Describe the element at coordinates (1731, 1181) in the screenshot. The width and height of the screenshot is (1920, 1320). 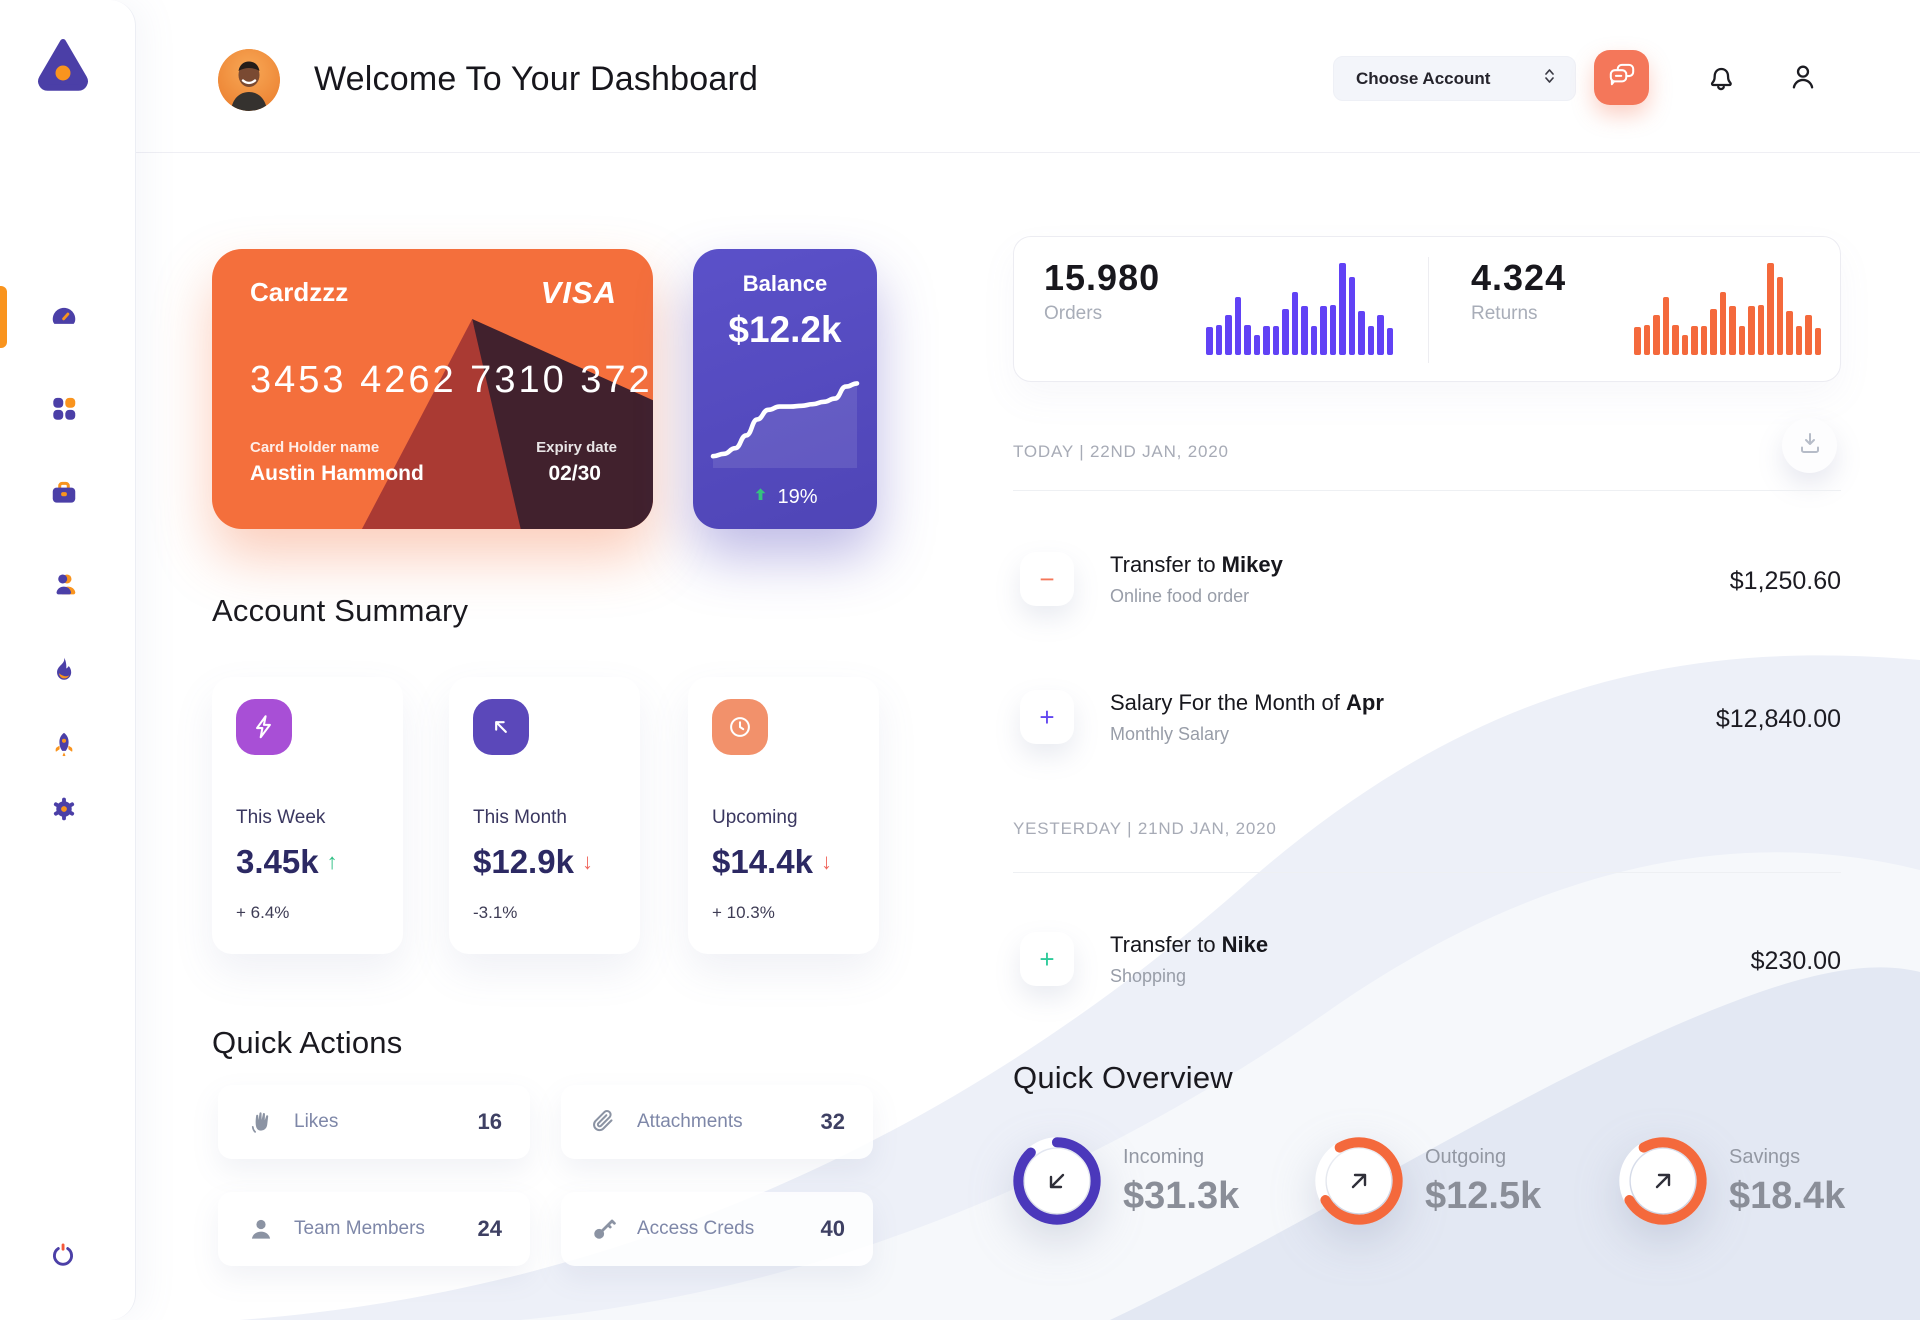
I see `savings-gauge: Savings $18.4k` at that location.